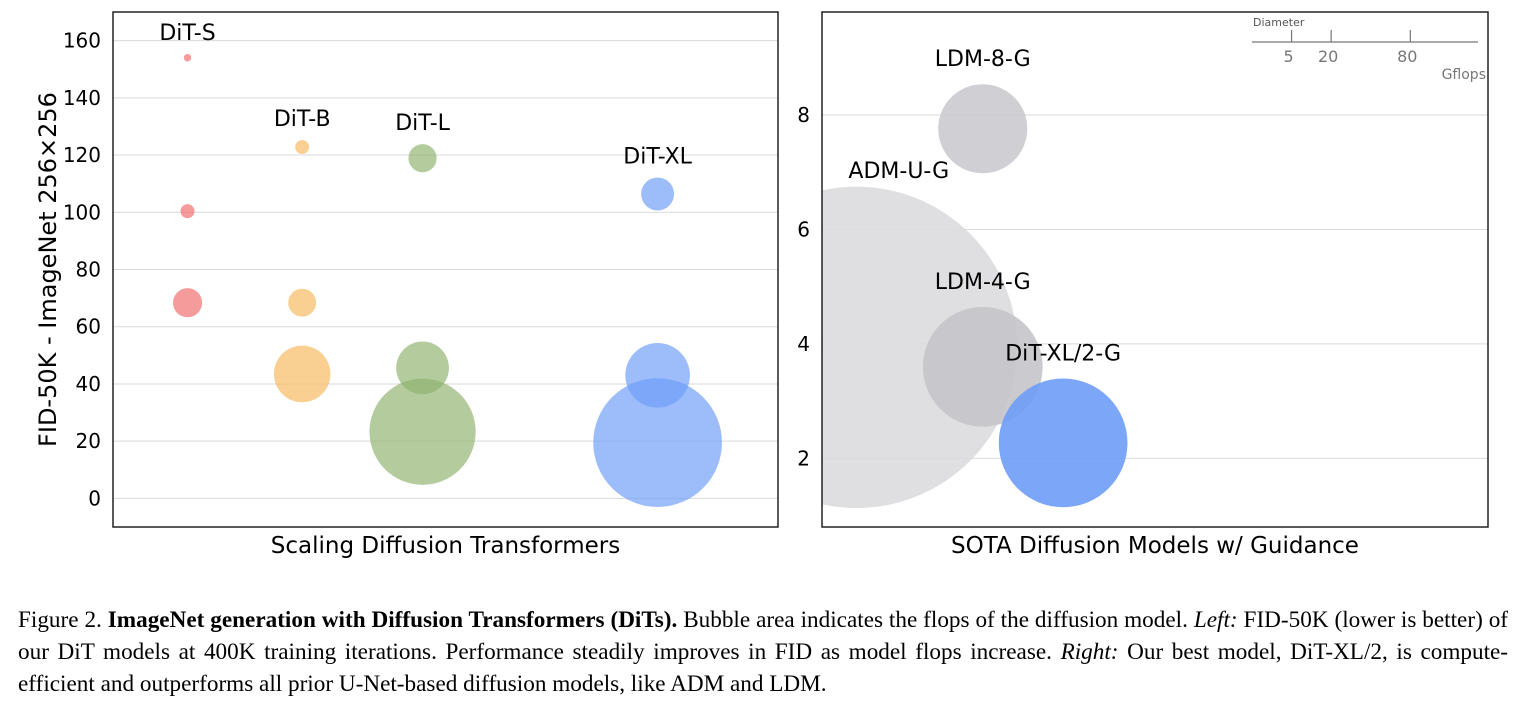  Describe the element at coordinates (803, 115) in the screenshot. I see `y-tick-label: 8` at that location.